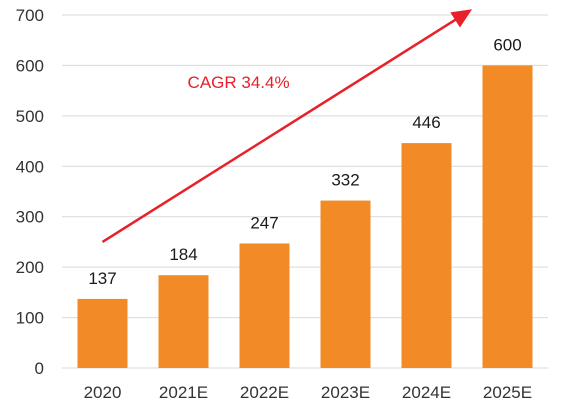 Image resolution: width=565 pixels, height=415 pixels. Describe the element at coordinates (103, 392) in the screenshot. I see `x-tick-label: 2020` at that location.